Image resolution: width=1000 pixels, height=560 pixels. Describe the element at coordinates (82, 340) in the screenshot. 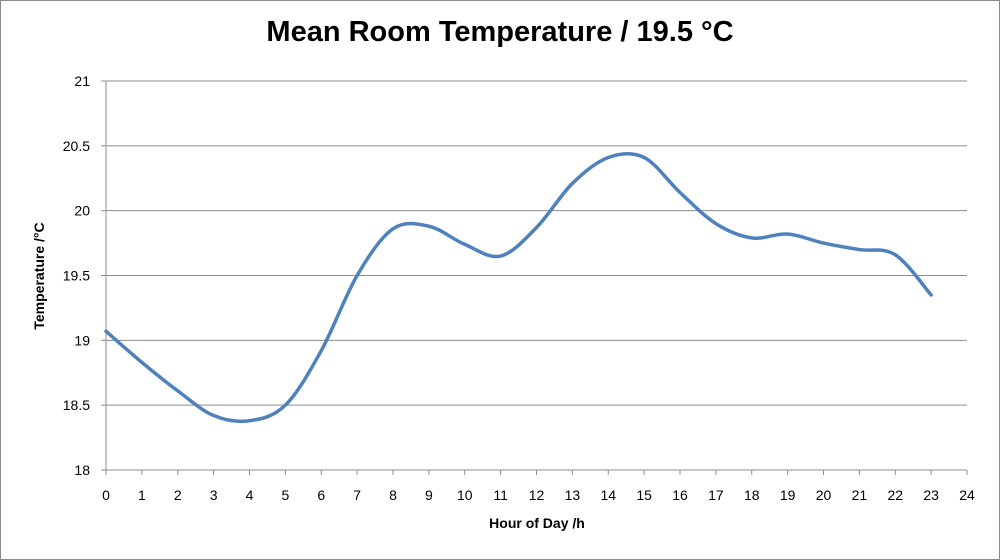

I see `y-tick-label: 19` at that location.